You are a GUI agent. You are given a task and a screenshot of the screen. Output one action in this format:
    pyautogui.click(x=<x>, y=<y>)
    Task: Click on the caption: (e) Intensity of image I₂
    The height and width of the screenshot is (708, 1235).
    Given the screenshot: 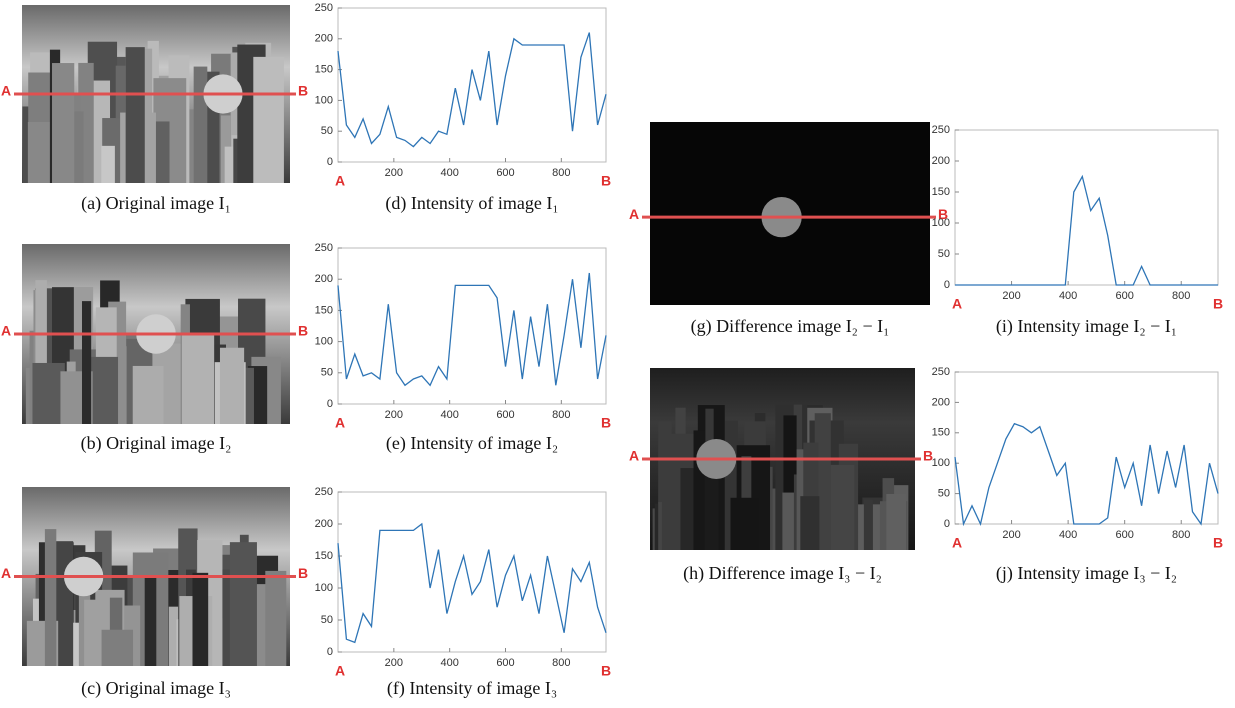 What is the action you would take?
    pyautogui.click(x=472, y=443)
    